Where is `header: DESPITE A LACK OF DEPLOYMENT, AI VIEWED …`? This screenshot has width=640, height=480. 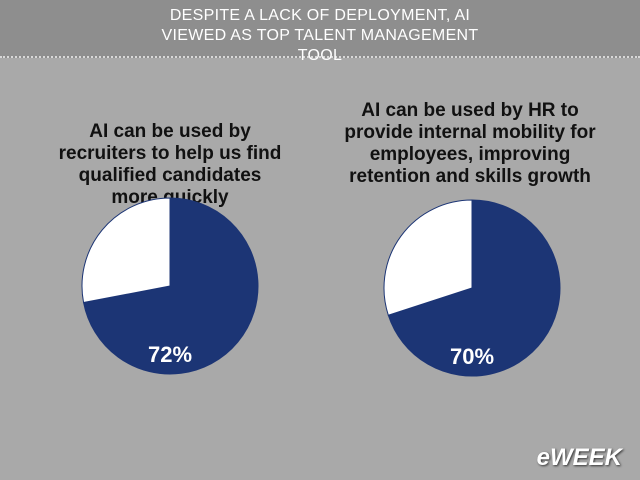 header: DESPITE A LACK OF DEPLOYMENT, AI VIEWED … is located at coordinates (320, 32).